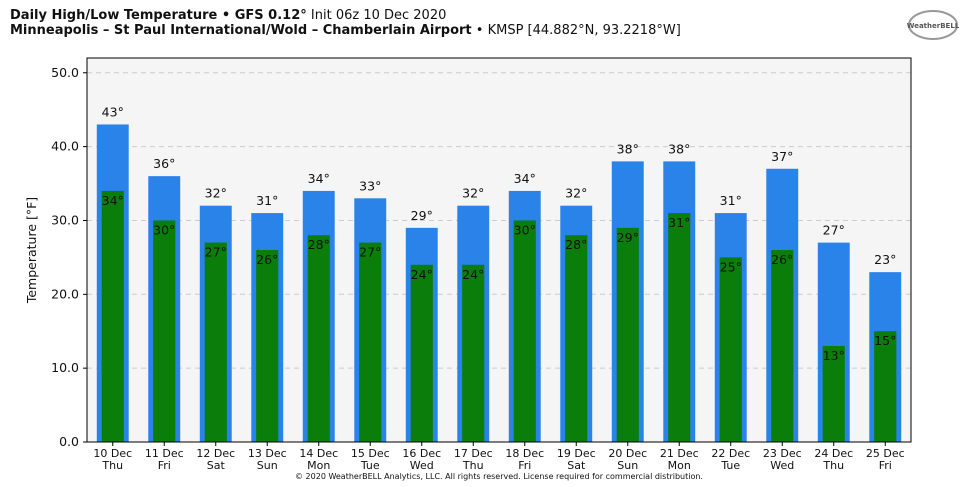 This screenshot has height=487, width=980. I want to click on x-tick-label: 18 Dec, so click(524, 453).